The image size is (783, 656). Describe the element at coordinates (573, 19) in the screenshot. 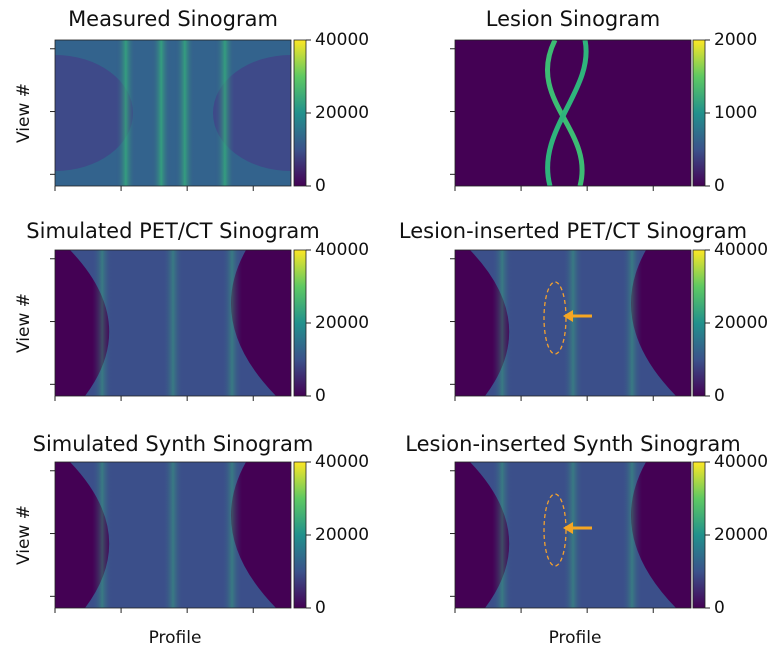

I see `panel-title: Lesion Sinogram` at that location.